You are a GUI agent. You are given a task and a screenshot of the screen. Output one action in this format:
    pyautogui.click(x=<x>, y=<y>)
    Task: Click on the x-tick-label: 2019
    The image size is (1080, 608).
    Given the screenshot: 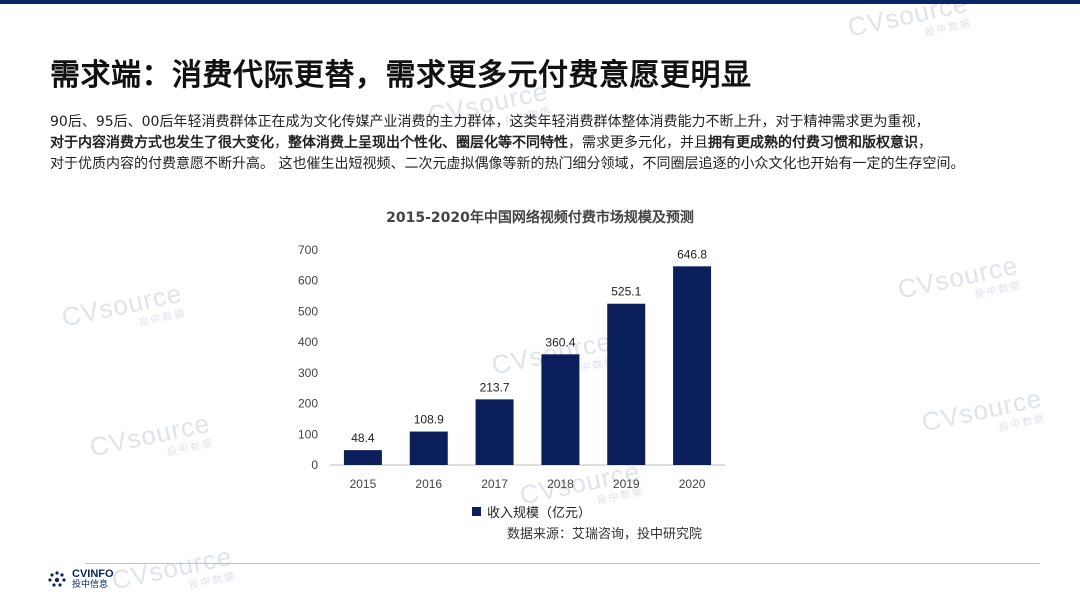 What is the action you would take?
    pyautogui.click(x=626, y=484)
    